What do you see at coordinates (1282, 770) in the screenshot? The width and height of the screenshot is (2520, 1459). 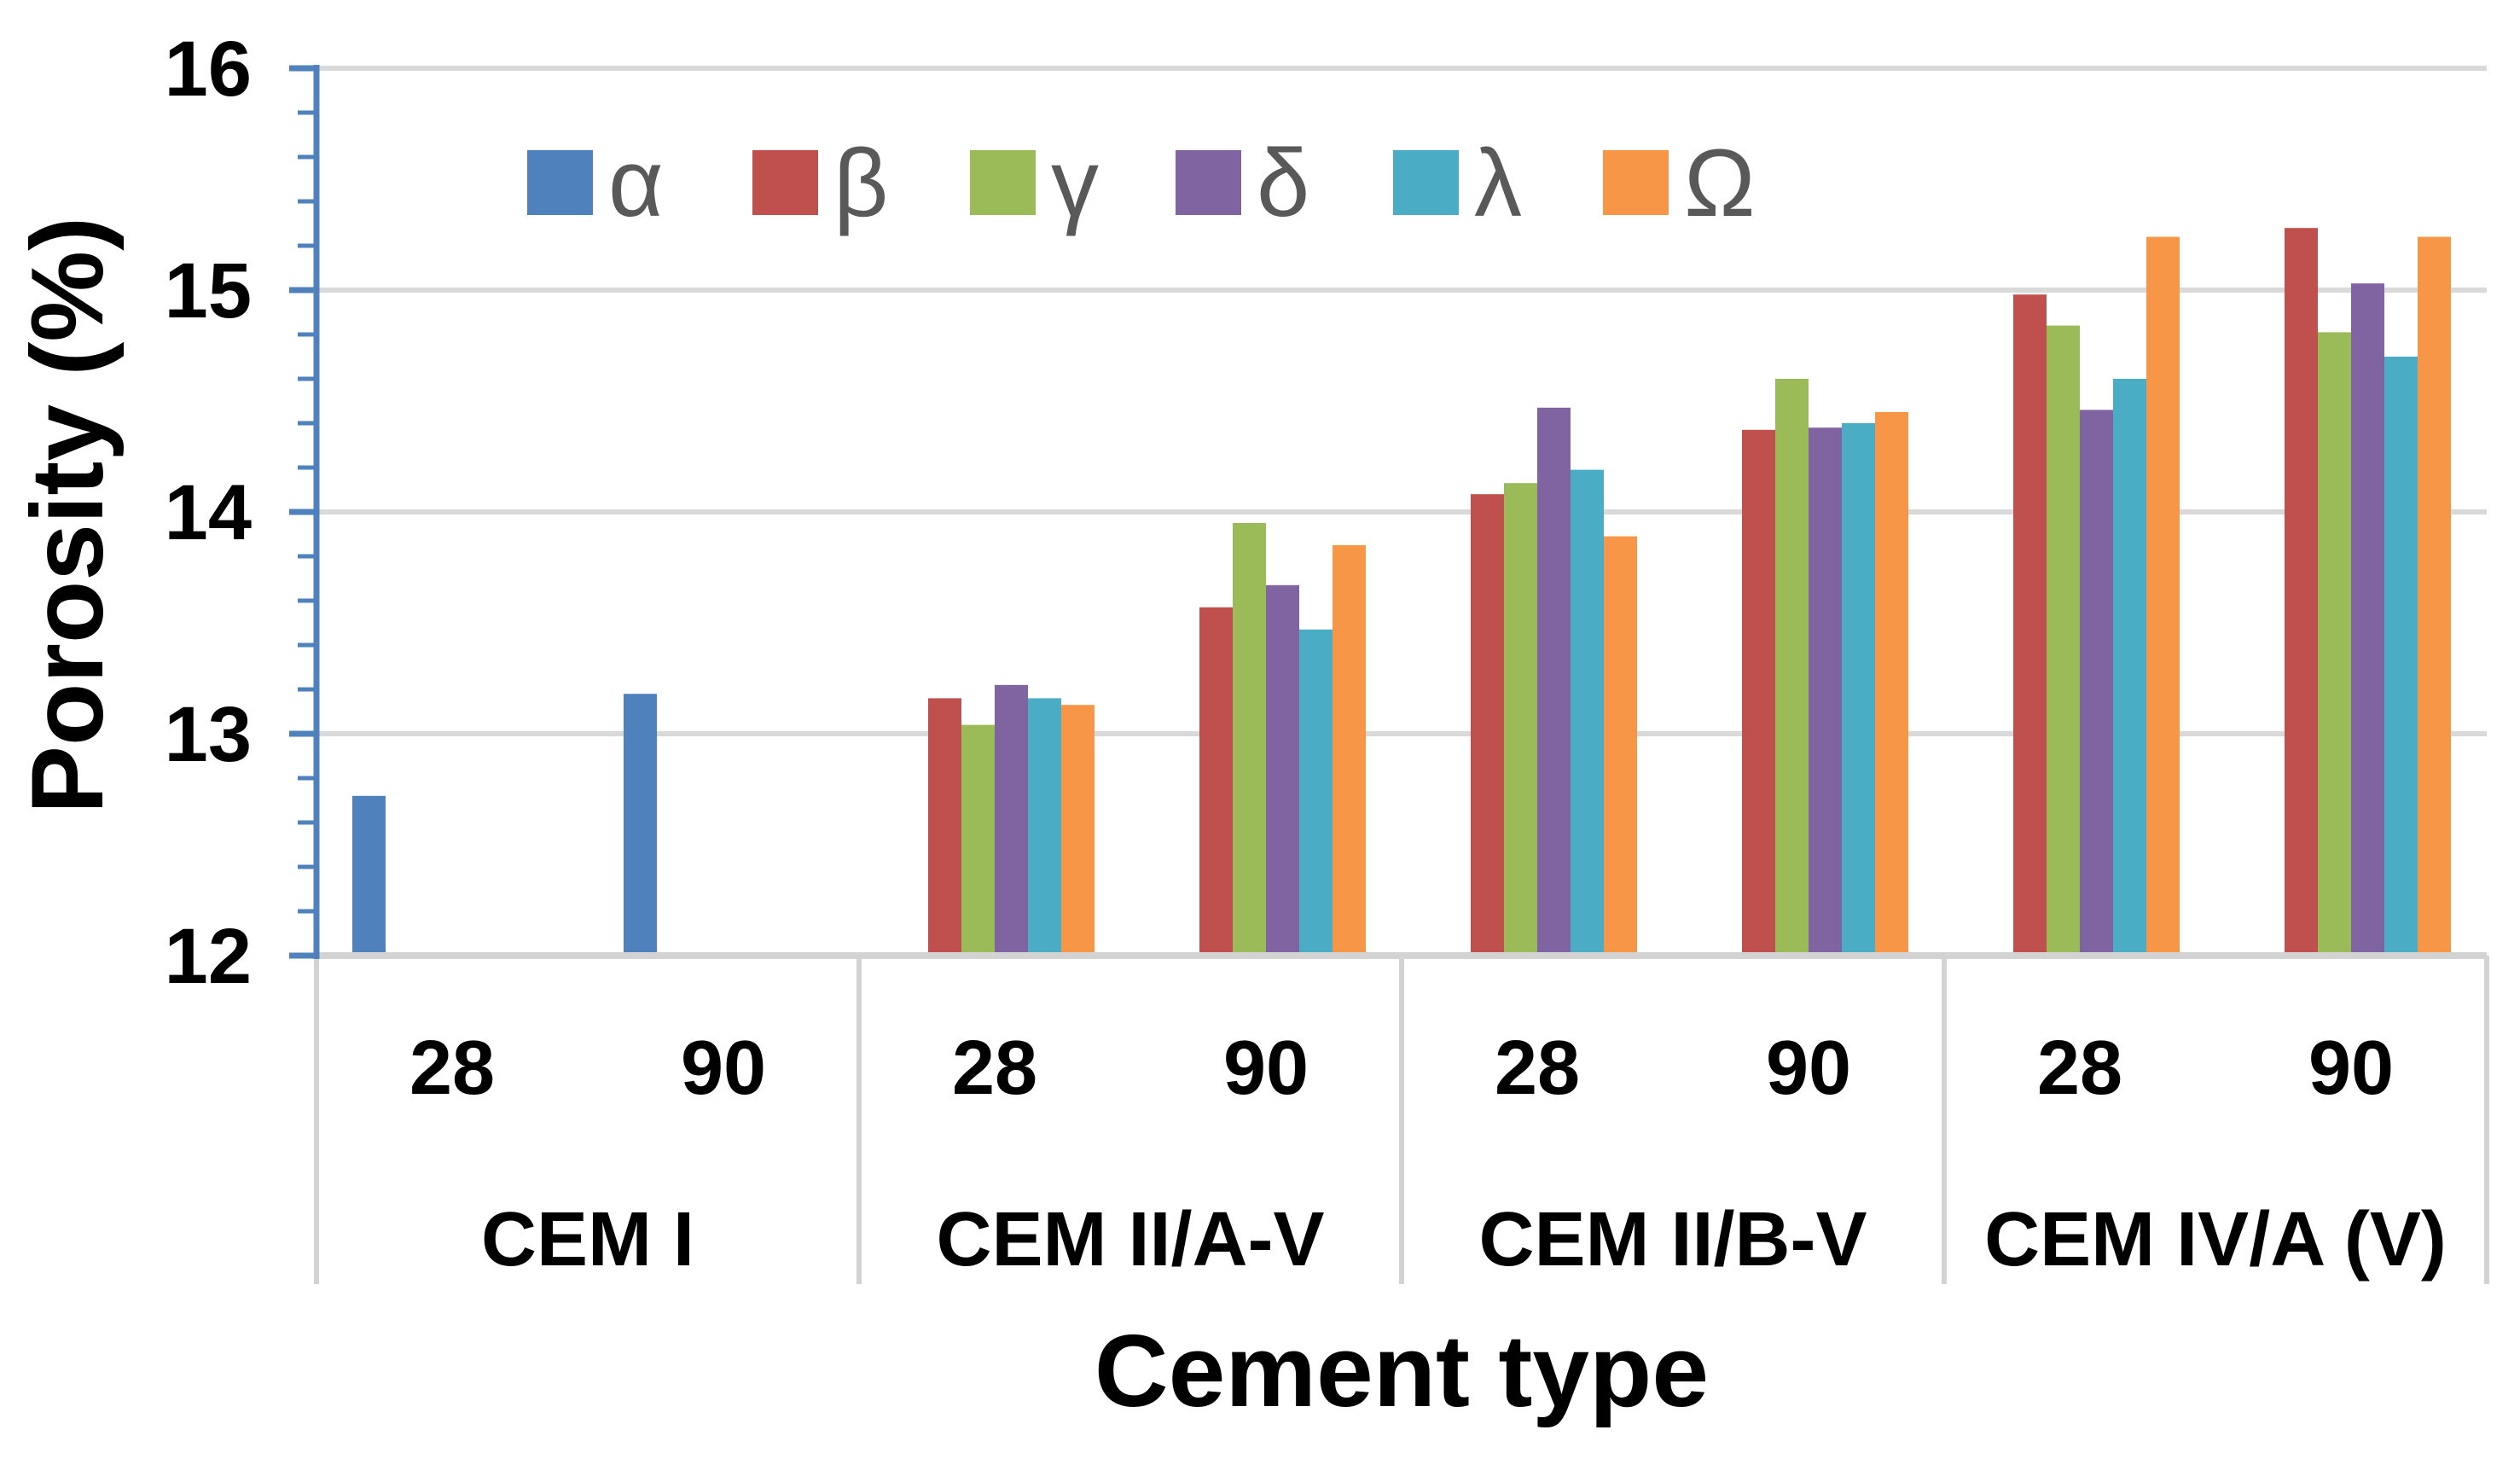 I see `bar-δ-CEM II/A-V-90` at bounding box center [1282, 770].